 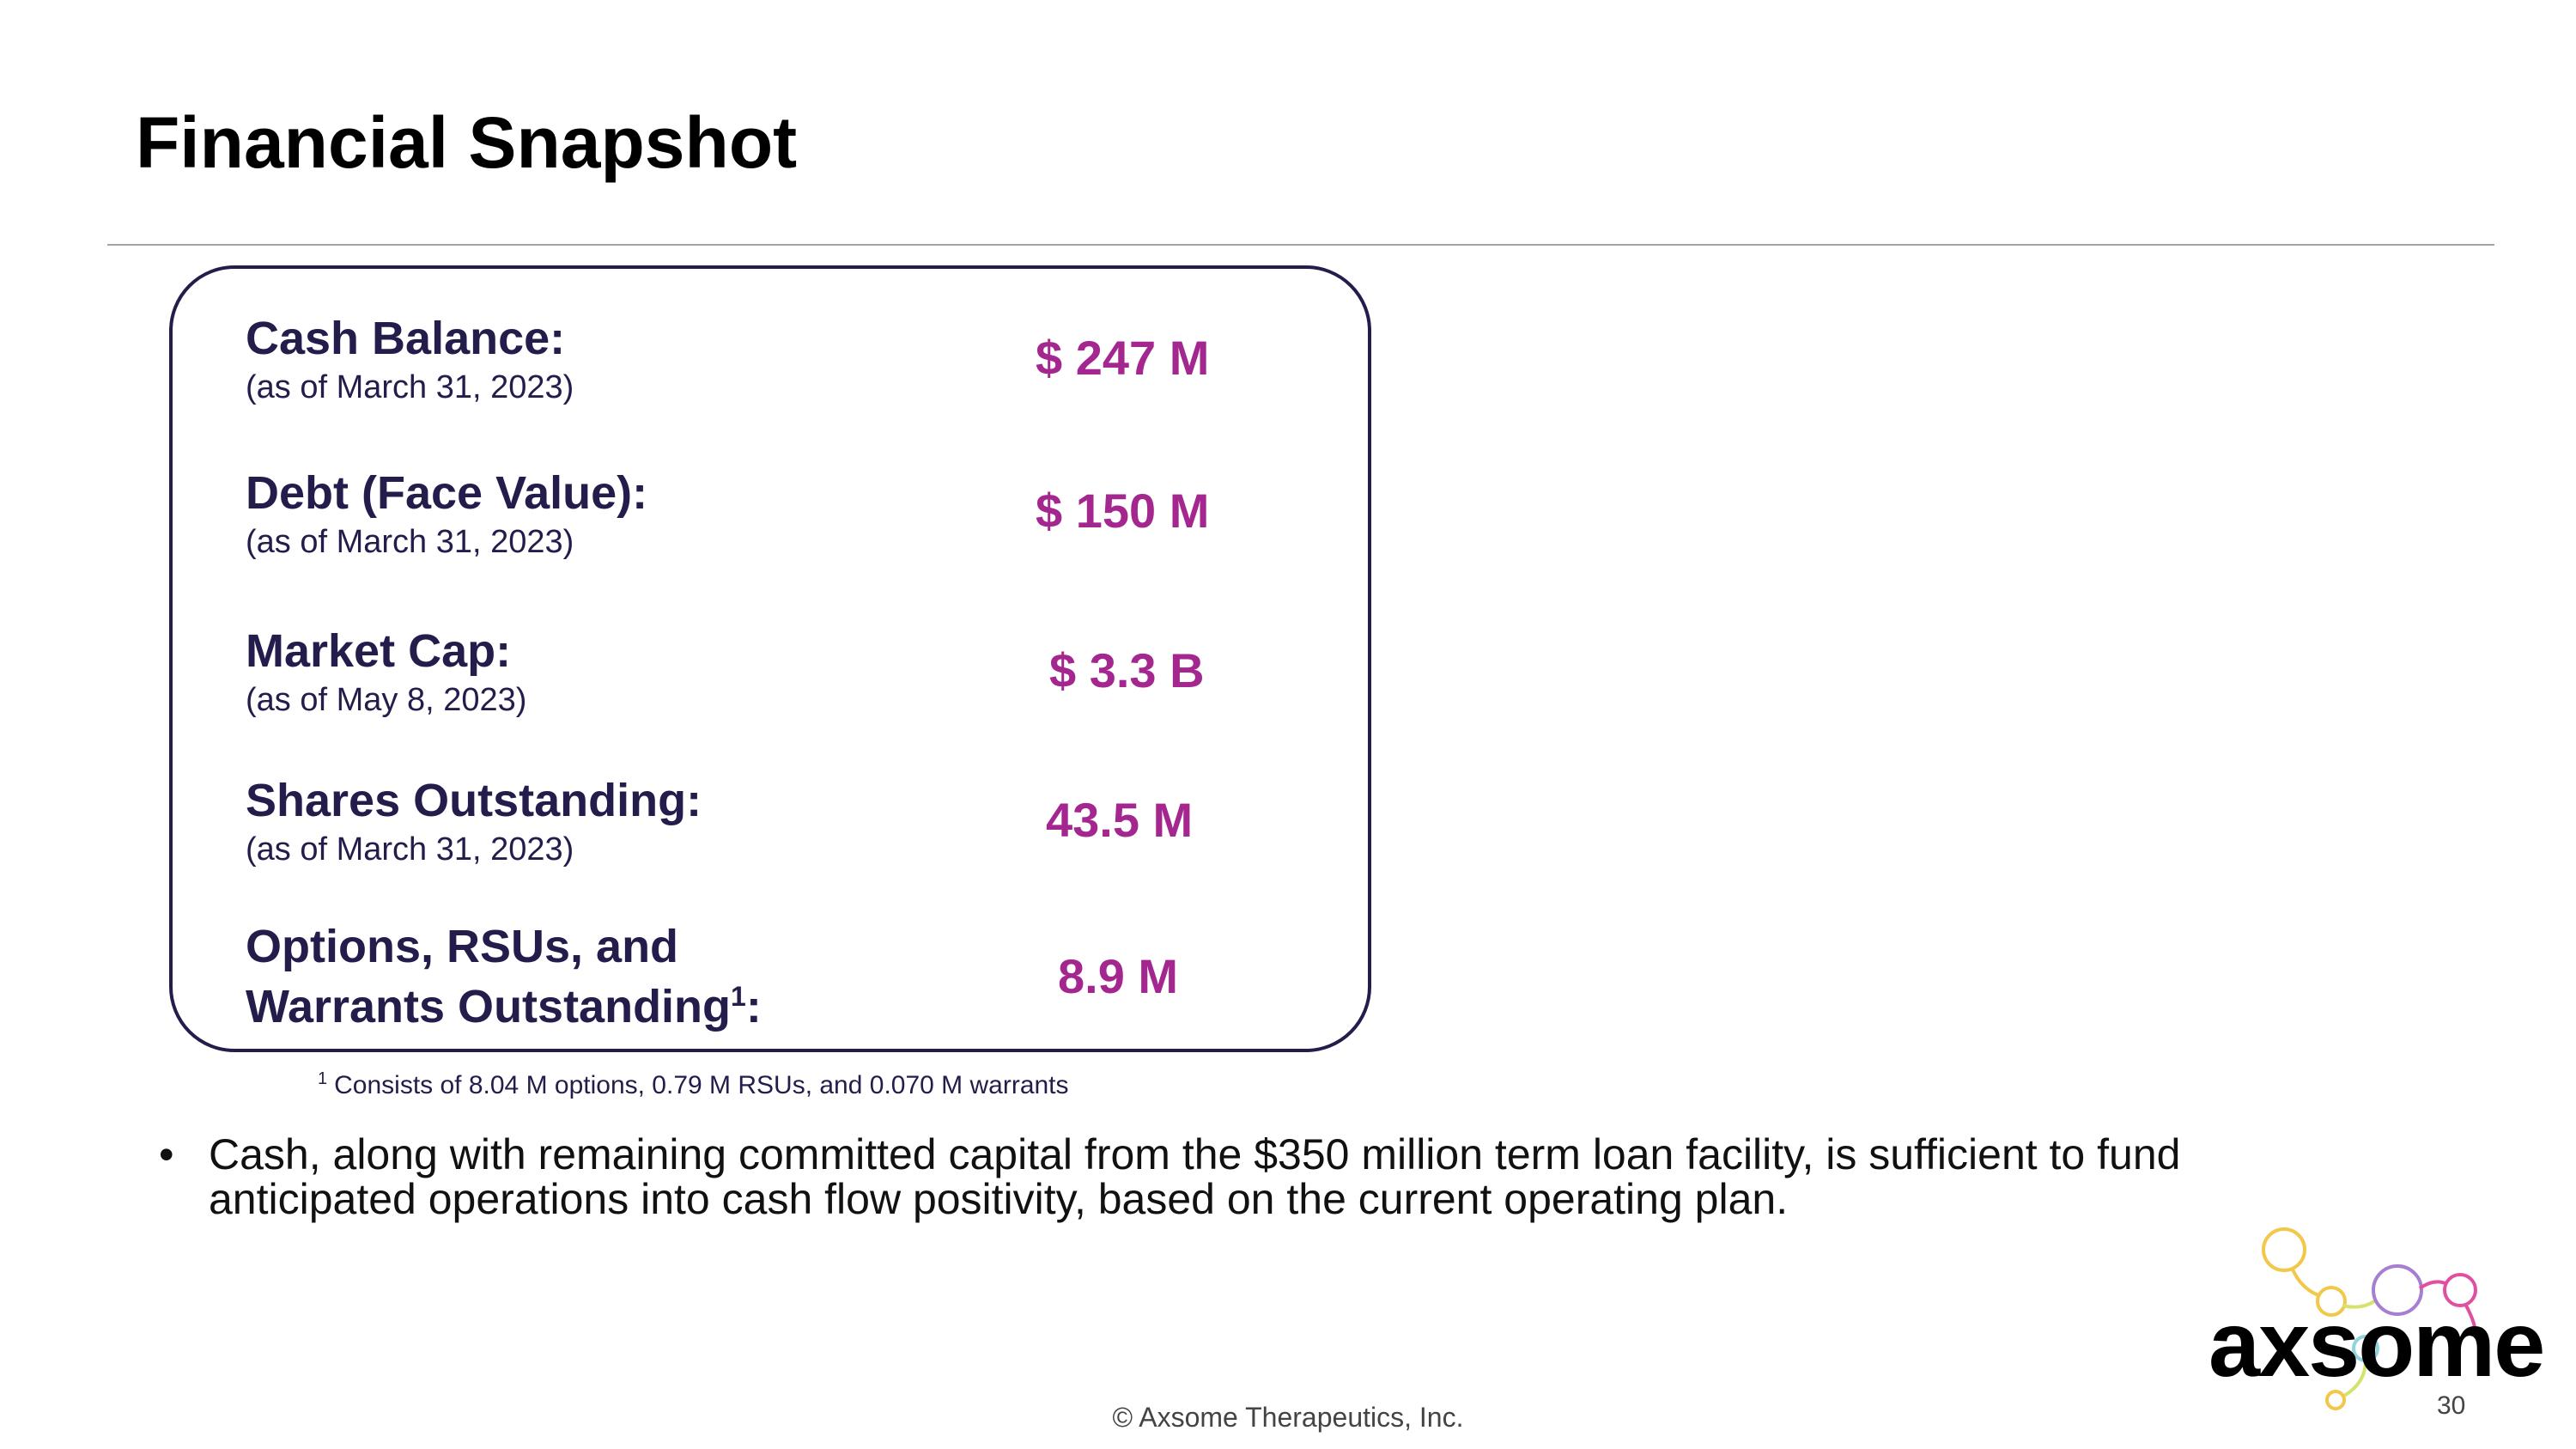 I want to click on metric-value-debt: $ 150 M, so click(x=1123, y=511).